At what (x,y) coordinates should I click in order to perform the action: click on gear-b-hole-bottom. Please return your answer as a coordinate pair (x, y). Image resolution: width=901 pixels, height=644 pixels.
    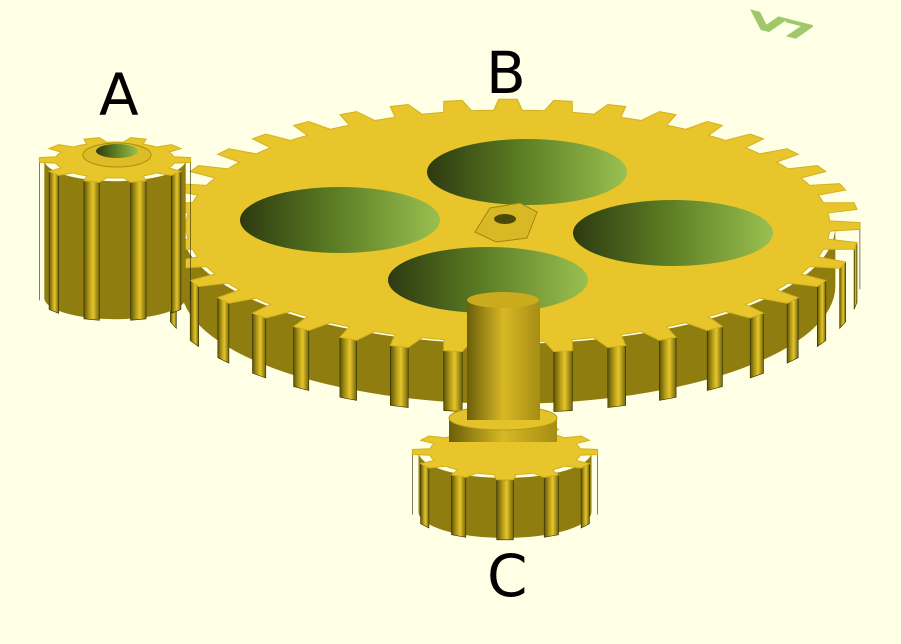
    Looking at the image, I should click on (488, 280).